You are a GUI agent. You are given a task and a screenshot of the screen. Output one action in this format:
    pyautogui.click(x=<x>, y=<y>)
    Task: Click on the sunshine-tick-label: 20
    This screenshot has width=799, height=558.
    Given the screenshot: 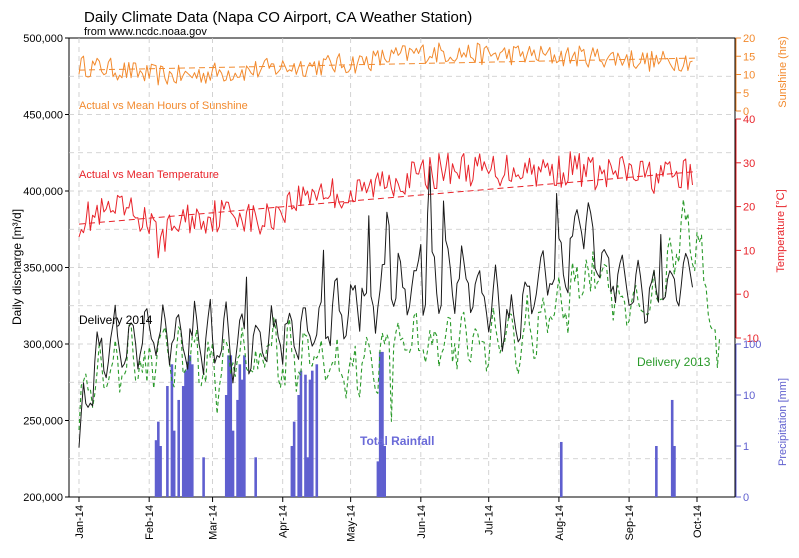 What is the action you would take?
    pyautogui.click(x=749, y=39)
    